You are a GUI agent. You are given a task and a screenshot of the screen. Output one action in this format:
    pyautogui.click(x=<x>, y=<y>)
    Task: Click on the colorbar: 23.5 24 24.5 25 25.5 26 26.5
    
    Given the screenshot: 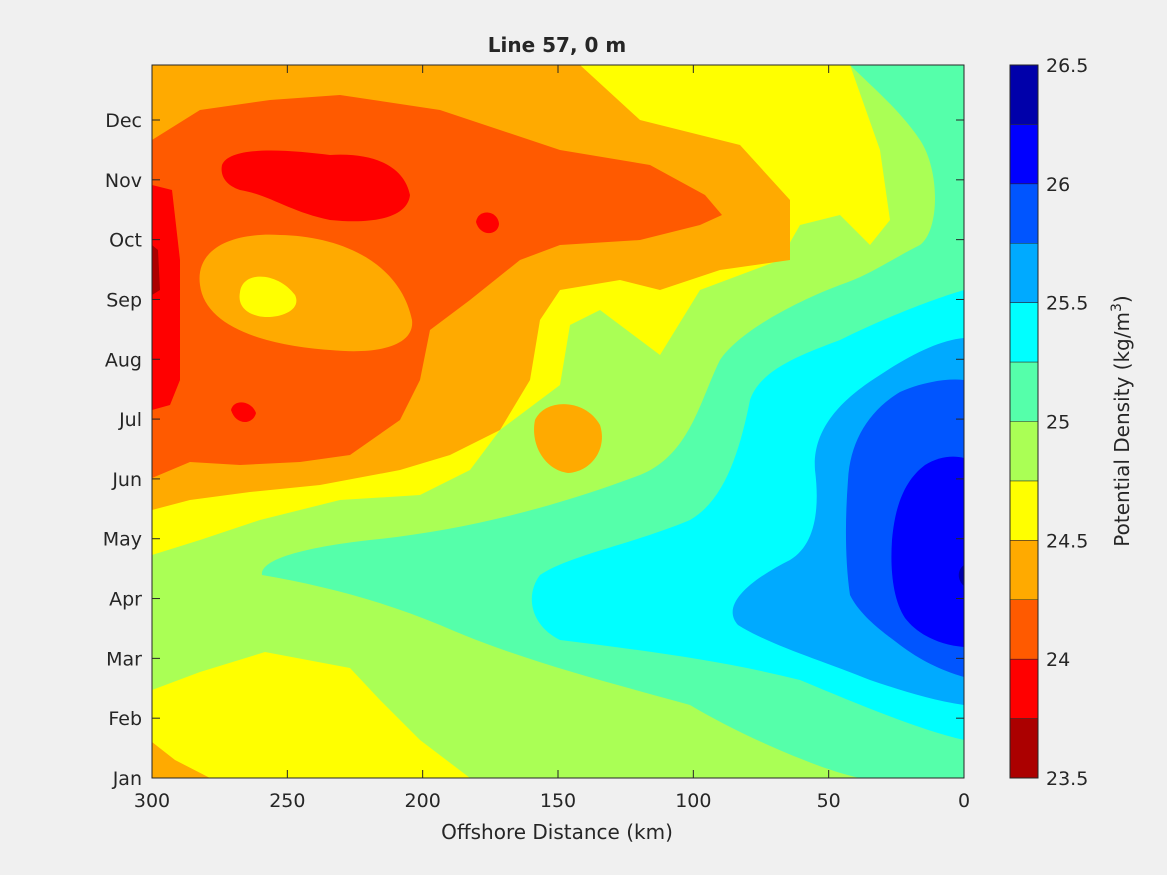 What is the action you would take?
    pyautogui.click(x=1048, y=422)
    